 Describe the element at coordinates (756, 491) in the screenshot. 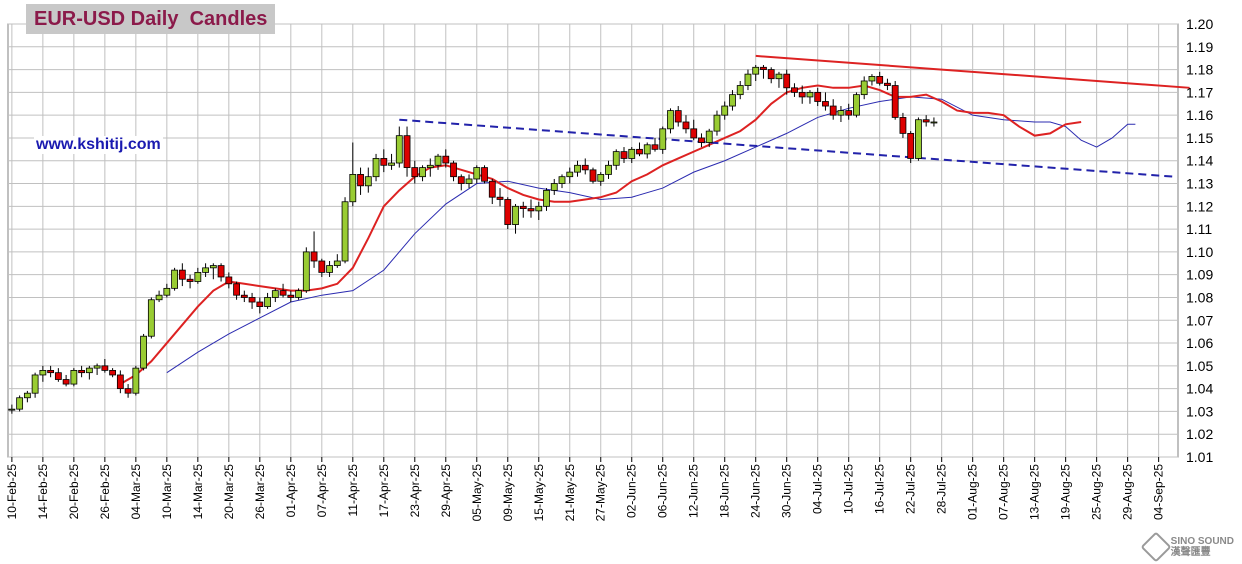

I see `x-tick-label: 24-Jun-25` at that location.